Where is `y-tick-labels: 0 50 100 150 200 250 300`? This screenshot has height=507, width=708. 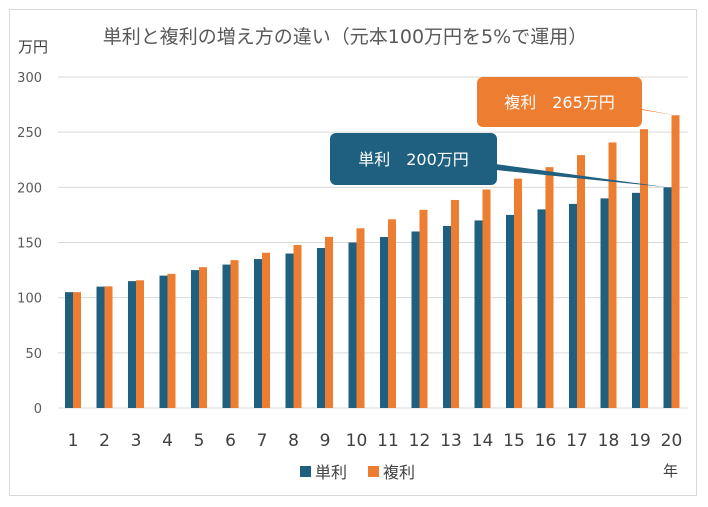
y-tick-labels: 0 50 100 150 200 250 300 is located at coordinates (29, 244).